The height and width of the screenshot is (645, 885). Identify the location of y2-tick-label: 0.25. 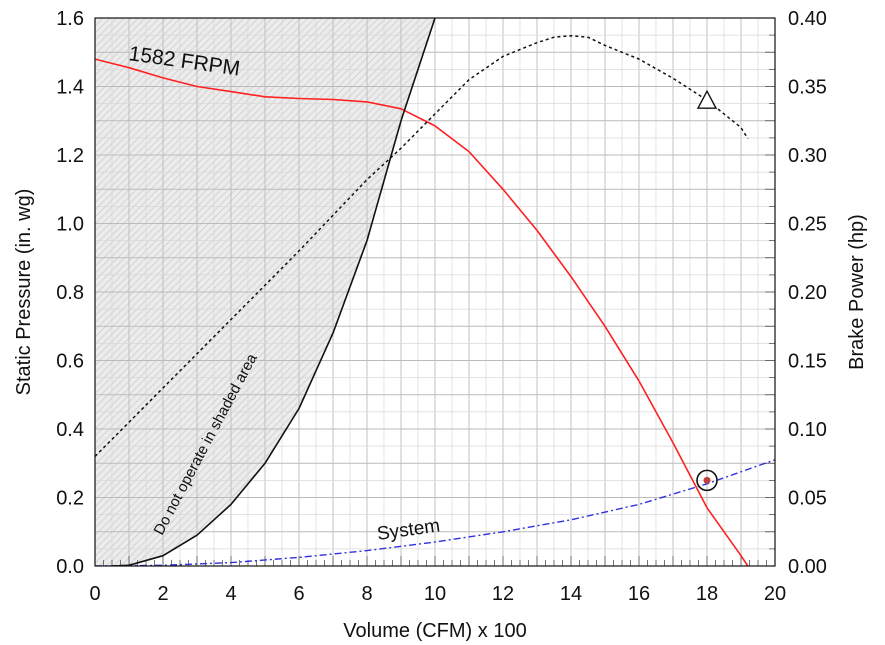
(807, 225).